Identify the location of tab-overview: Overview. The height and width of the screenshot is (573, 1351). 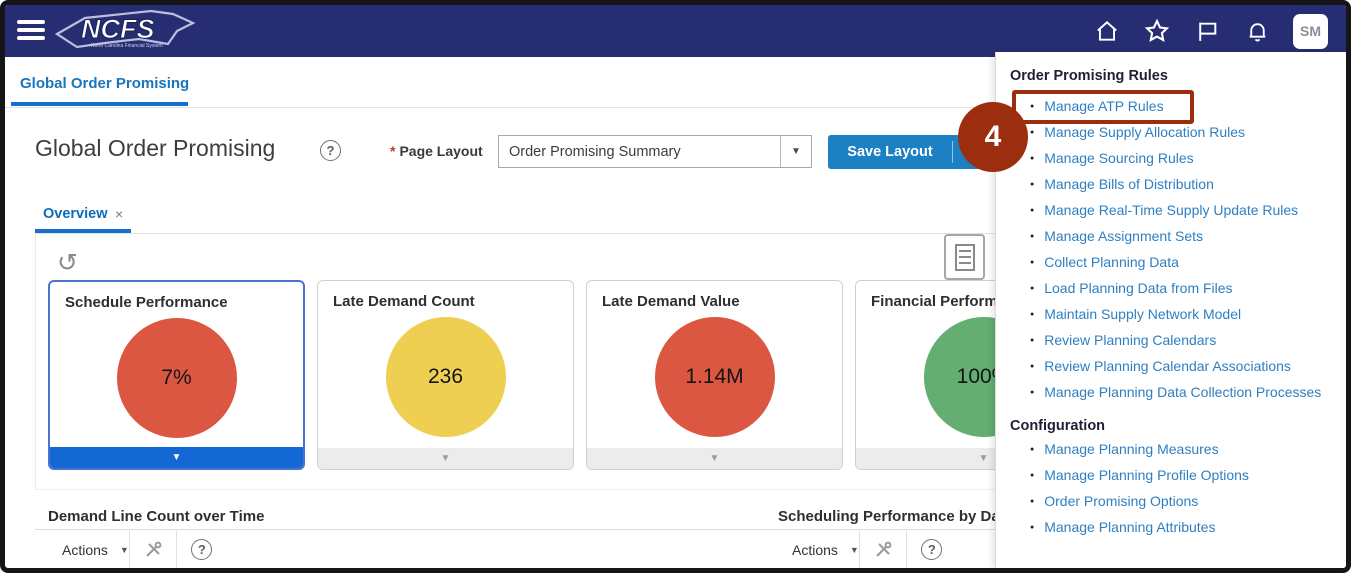
(75, 214).